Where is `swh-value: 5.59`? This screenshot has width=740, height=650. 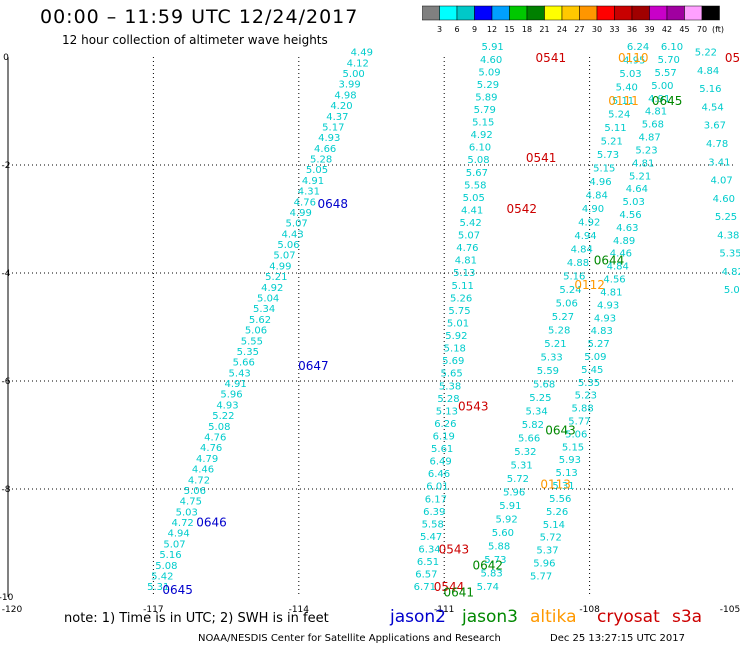
swh-value: 5.59 is located at coordinates (548, 371).